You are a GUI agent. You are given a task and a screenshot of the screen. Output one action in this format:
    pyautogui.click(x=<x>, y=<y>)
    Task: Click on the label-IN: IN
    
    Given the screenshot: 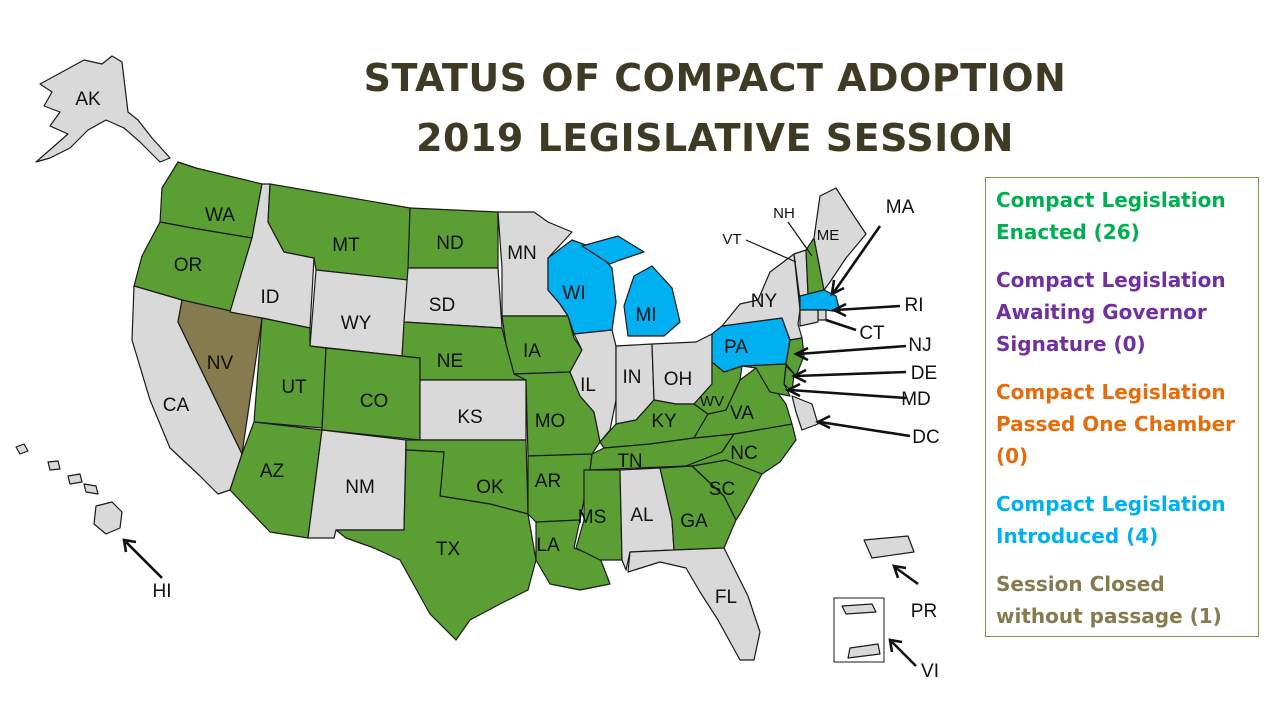 What is the action you would take?
    pyautogui.click(x=632, y=377)
    